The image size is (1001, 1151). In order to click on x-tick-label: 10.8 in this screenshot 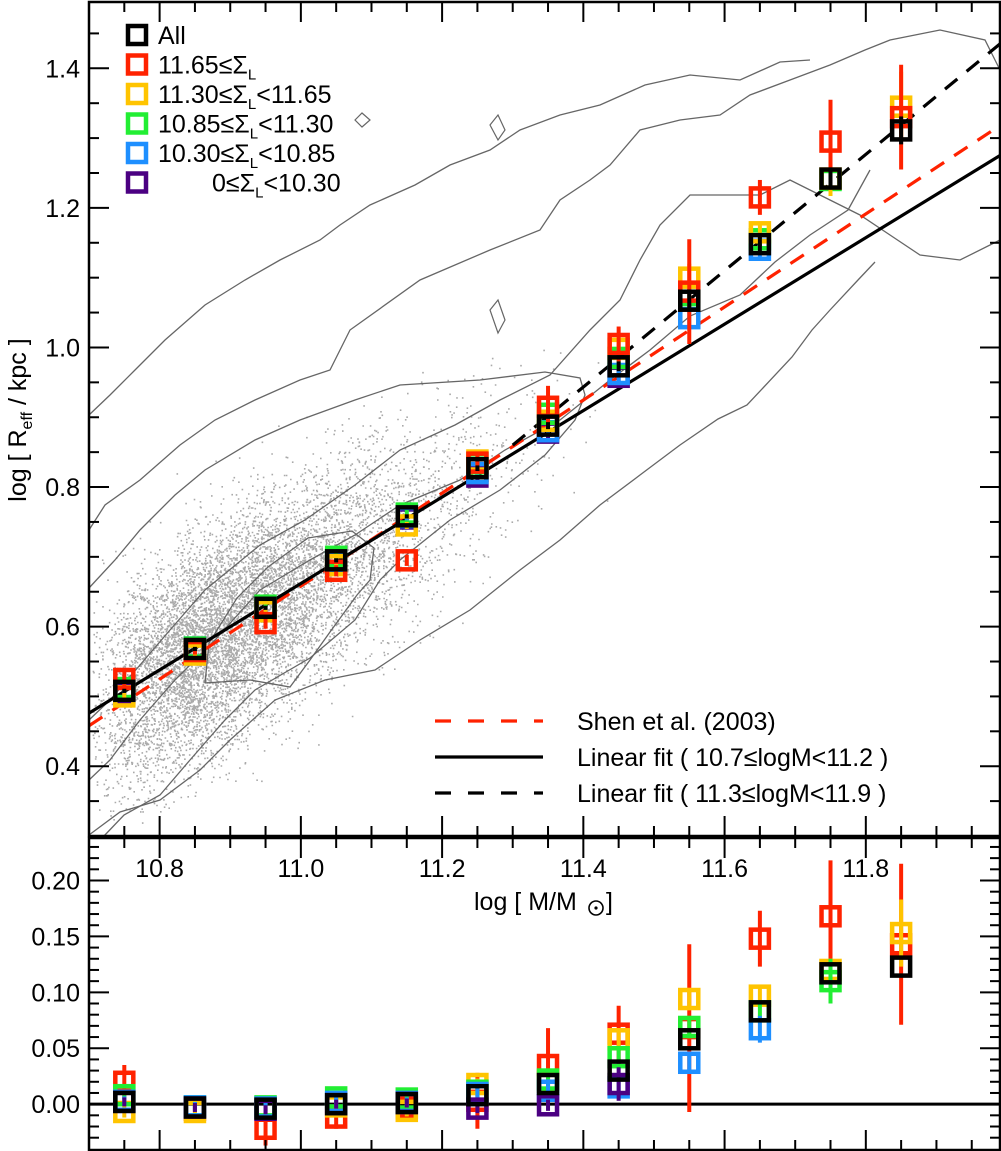, I will do `click(159, 869)`.